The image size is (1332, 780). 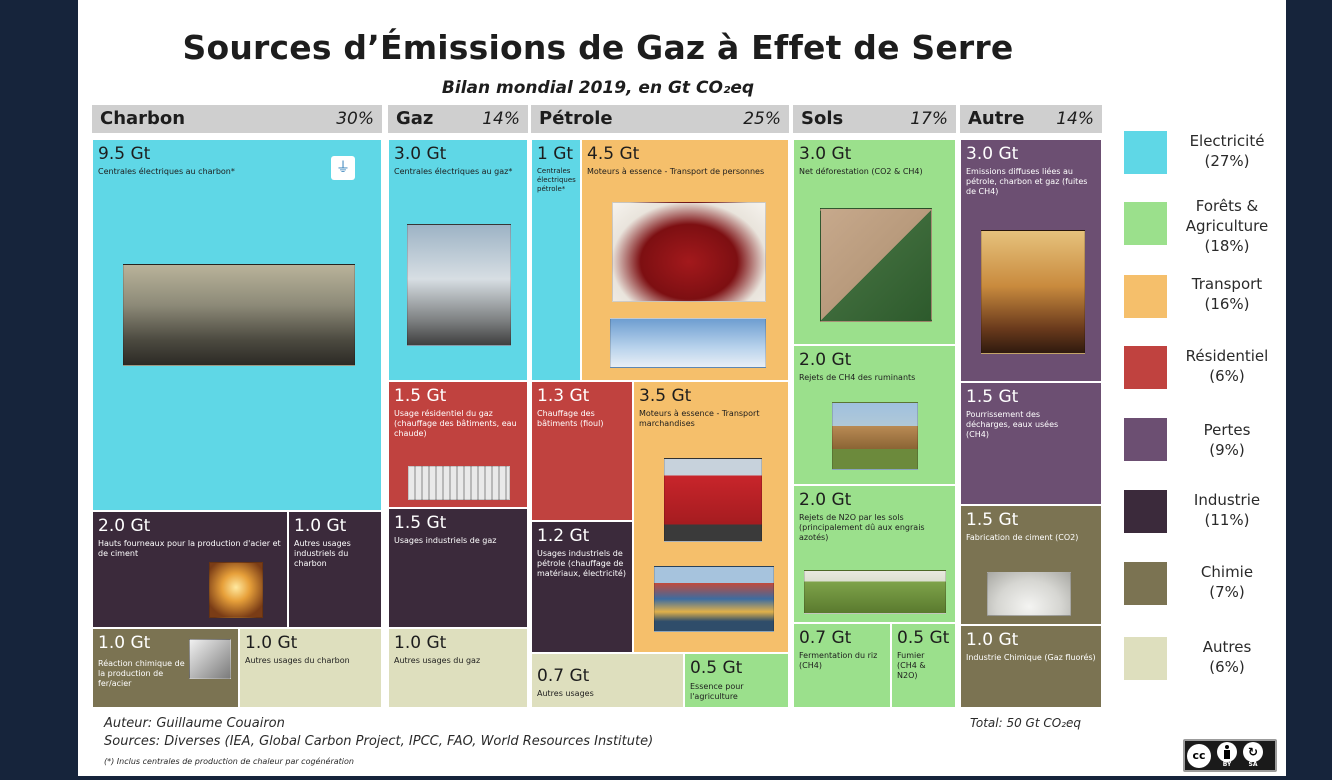 I want to click on legend-percent: (9%), so click(x=1227, y=450).